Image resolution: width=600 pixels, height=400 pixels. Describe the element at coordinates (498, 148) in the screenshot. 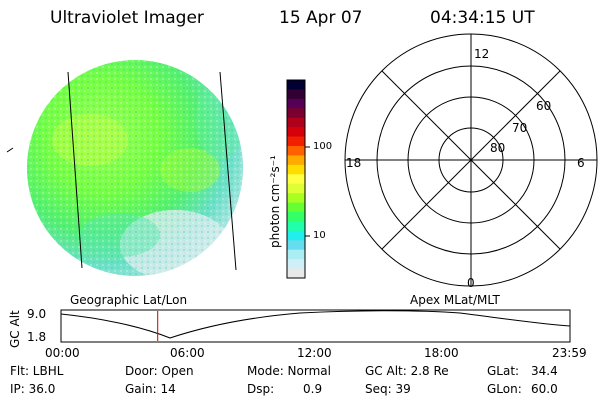

I see `lat-label-80: 80` at that location.